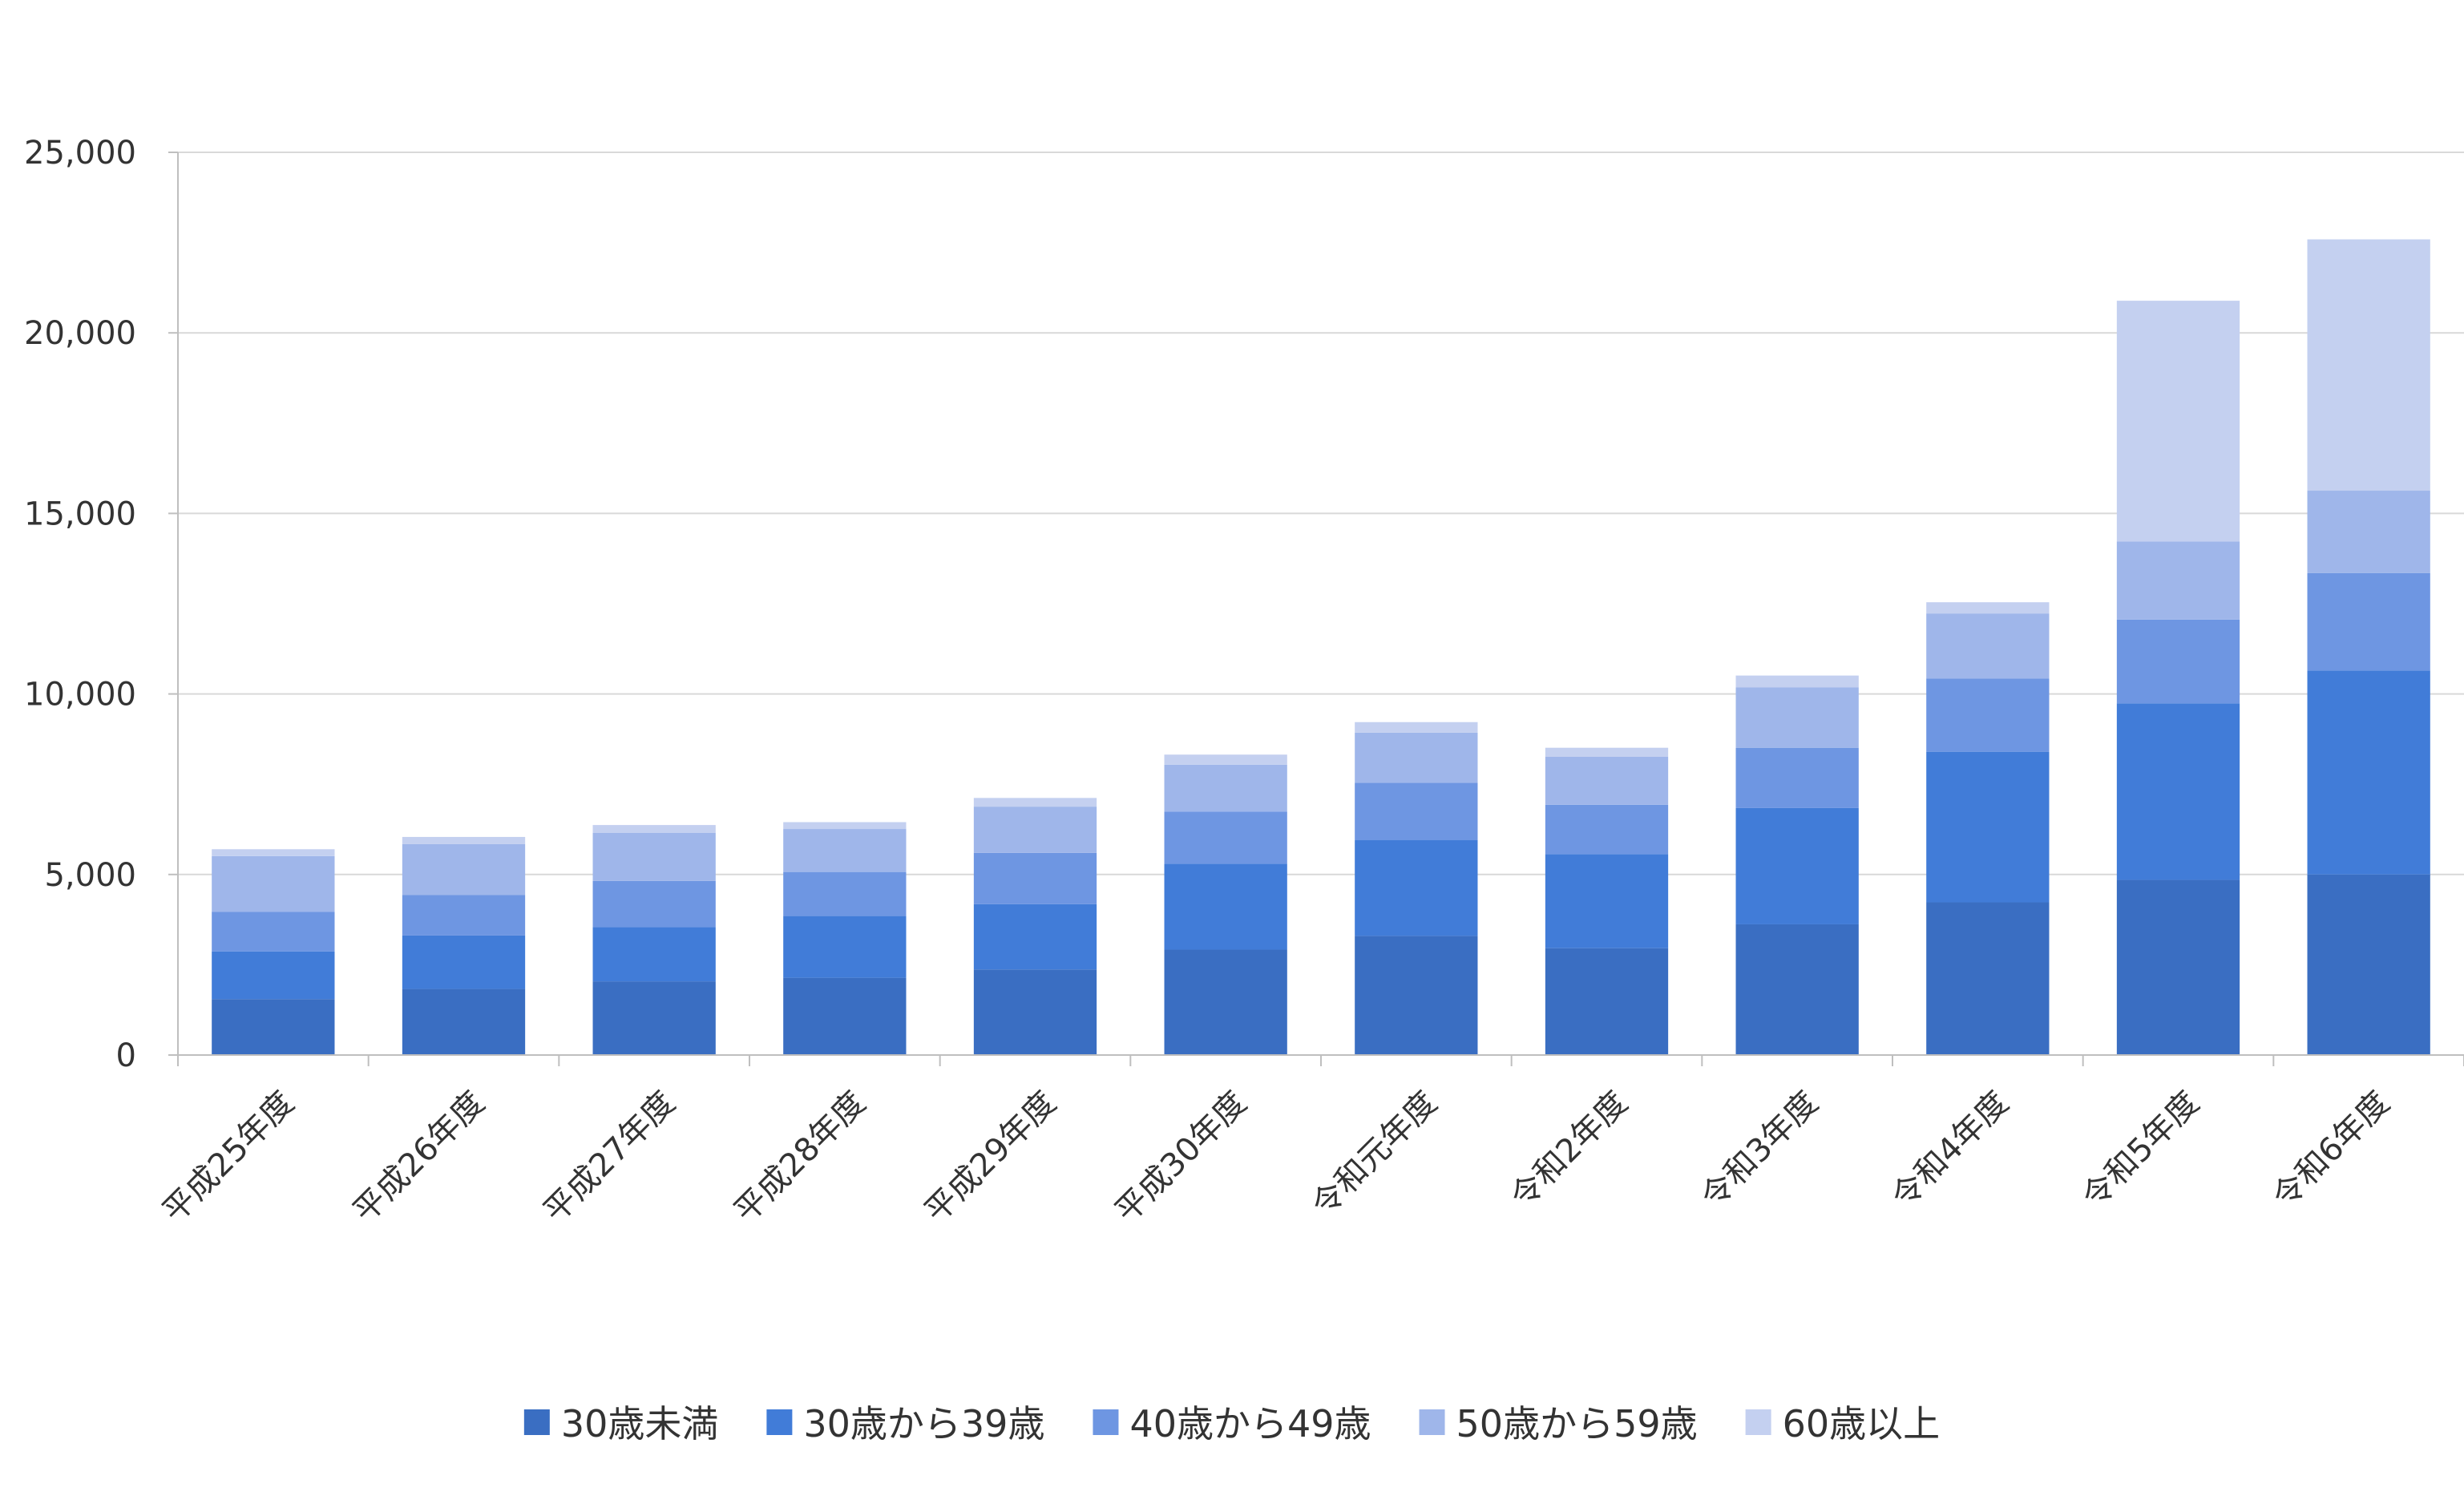 This screenshot has width=2464, height=1512. What do you see at coordinates (2141, 1151) in the screenshot?
I see `x-tick-label: 令和5年度` at bounding box center [2141, 1151].